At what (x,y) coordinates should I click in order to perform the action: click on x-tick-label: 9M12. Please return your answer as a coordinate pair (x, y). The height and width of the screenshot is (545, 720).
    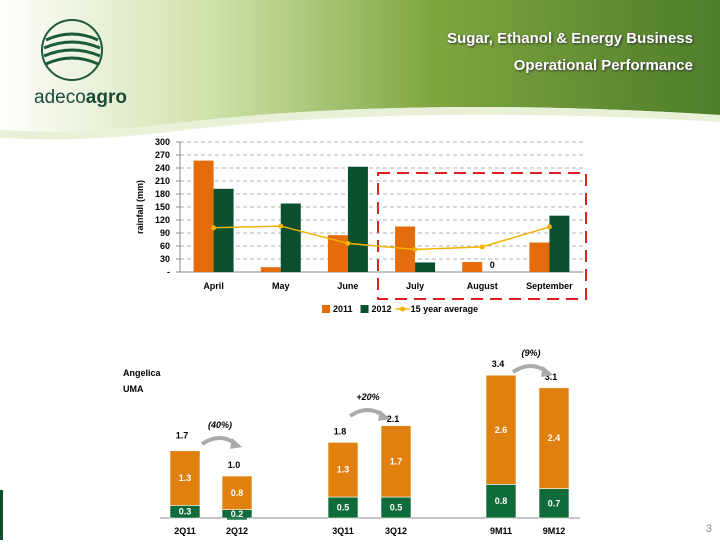
    Looking at the image, I should click on (554, 531).